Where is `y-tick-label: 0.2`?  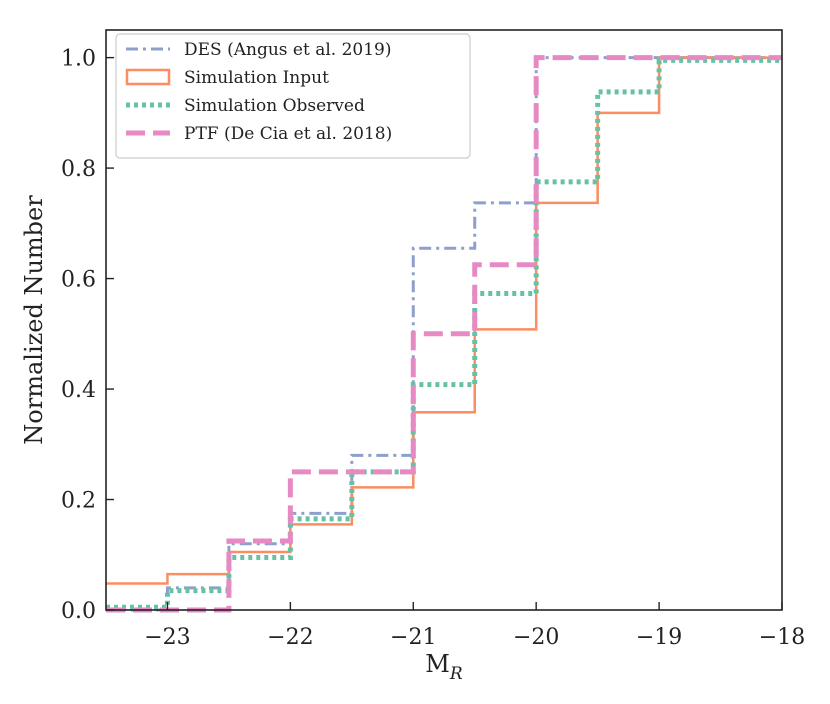
y-tick-label: 0.2 is located at coordinates (78, 501).